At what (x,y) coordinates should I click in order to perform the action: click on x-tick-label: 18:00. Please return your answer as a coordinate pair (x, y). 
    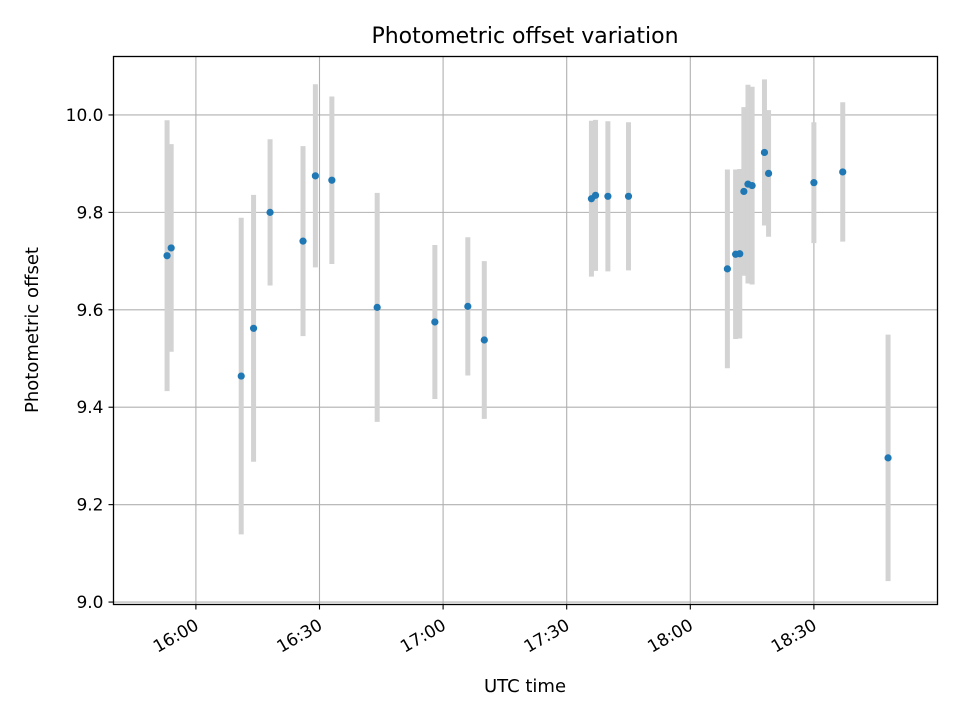
    Looking at the image, I should click on (670, 637).